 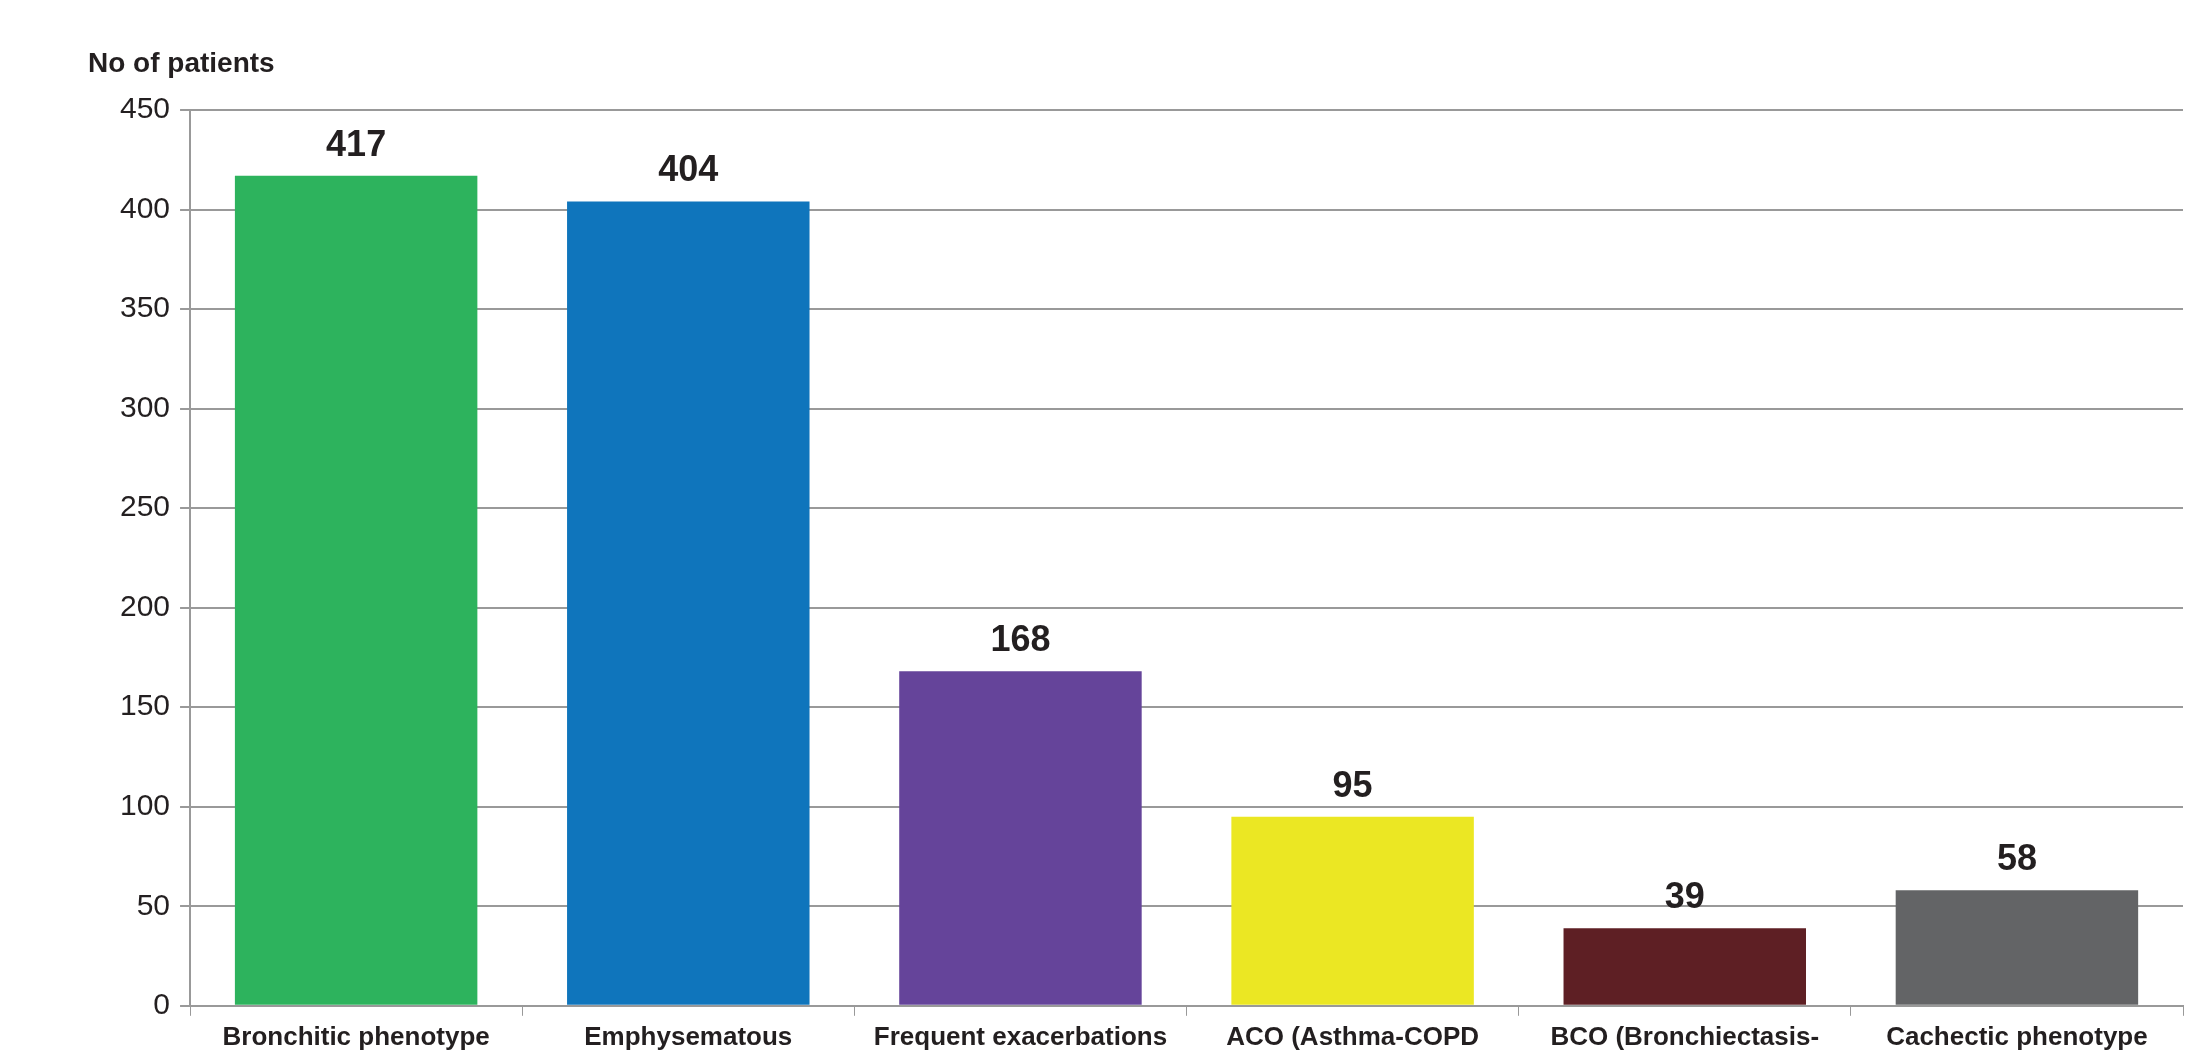 What do you see at coordinates (162, 1004) in the screenshot?
I see `y-tick-label: 0` at bounding box center [162, 1004].